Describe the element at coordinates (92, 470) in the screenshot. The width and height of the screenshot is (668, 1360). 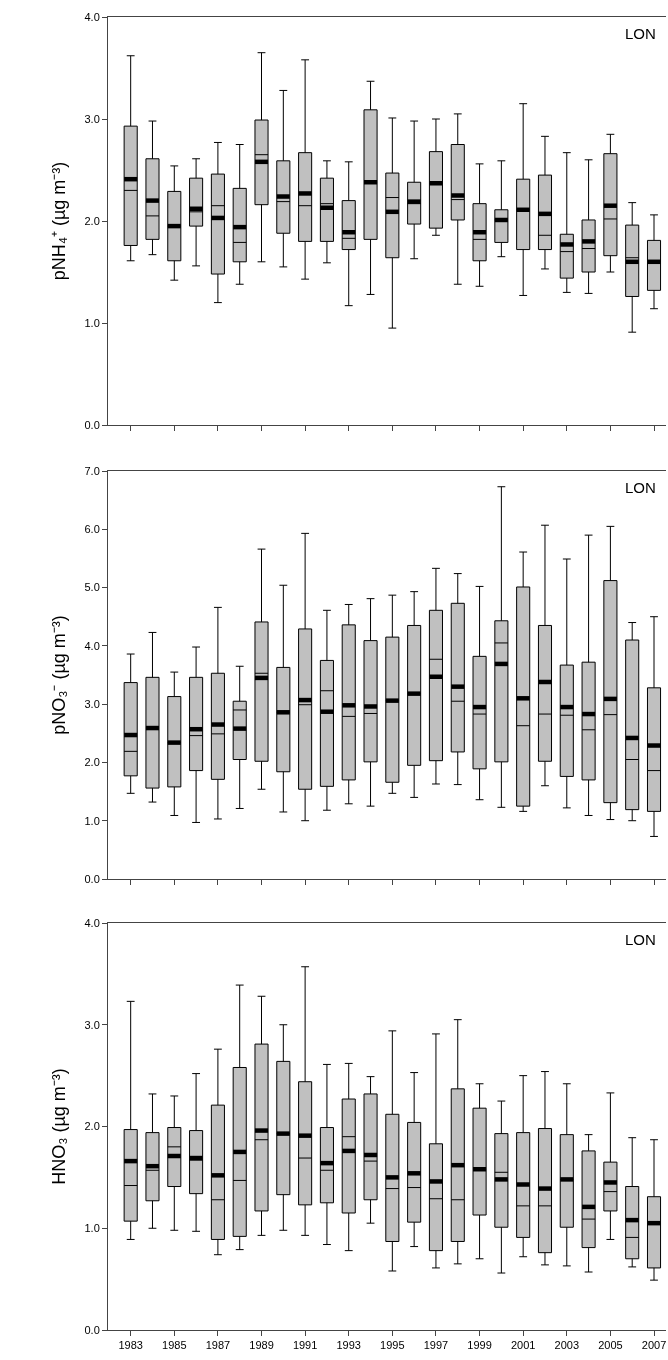
I see `y-tick-label: 7.0` at that location.